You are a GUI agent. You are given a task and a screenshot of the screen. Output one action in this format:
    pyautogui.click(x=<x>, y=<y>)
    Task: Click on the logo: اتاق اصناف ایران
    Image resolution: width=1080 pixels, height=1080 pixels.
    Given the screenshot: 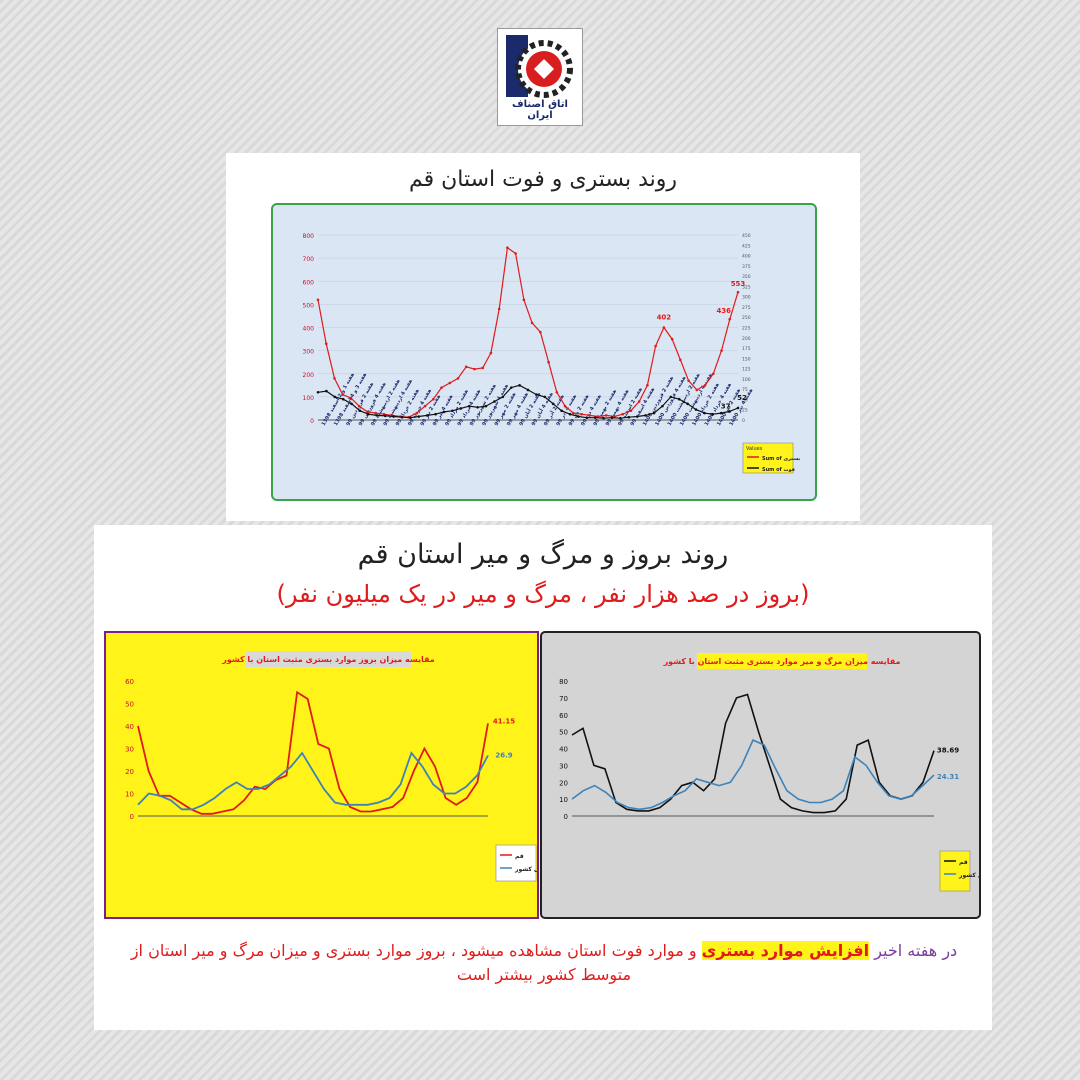 What is the action you would take?
    pyautogui.click(x=540, y=77)
    